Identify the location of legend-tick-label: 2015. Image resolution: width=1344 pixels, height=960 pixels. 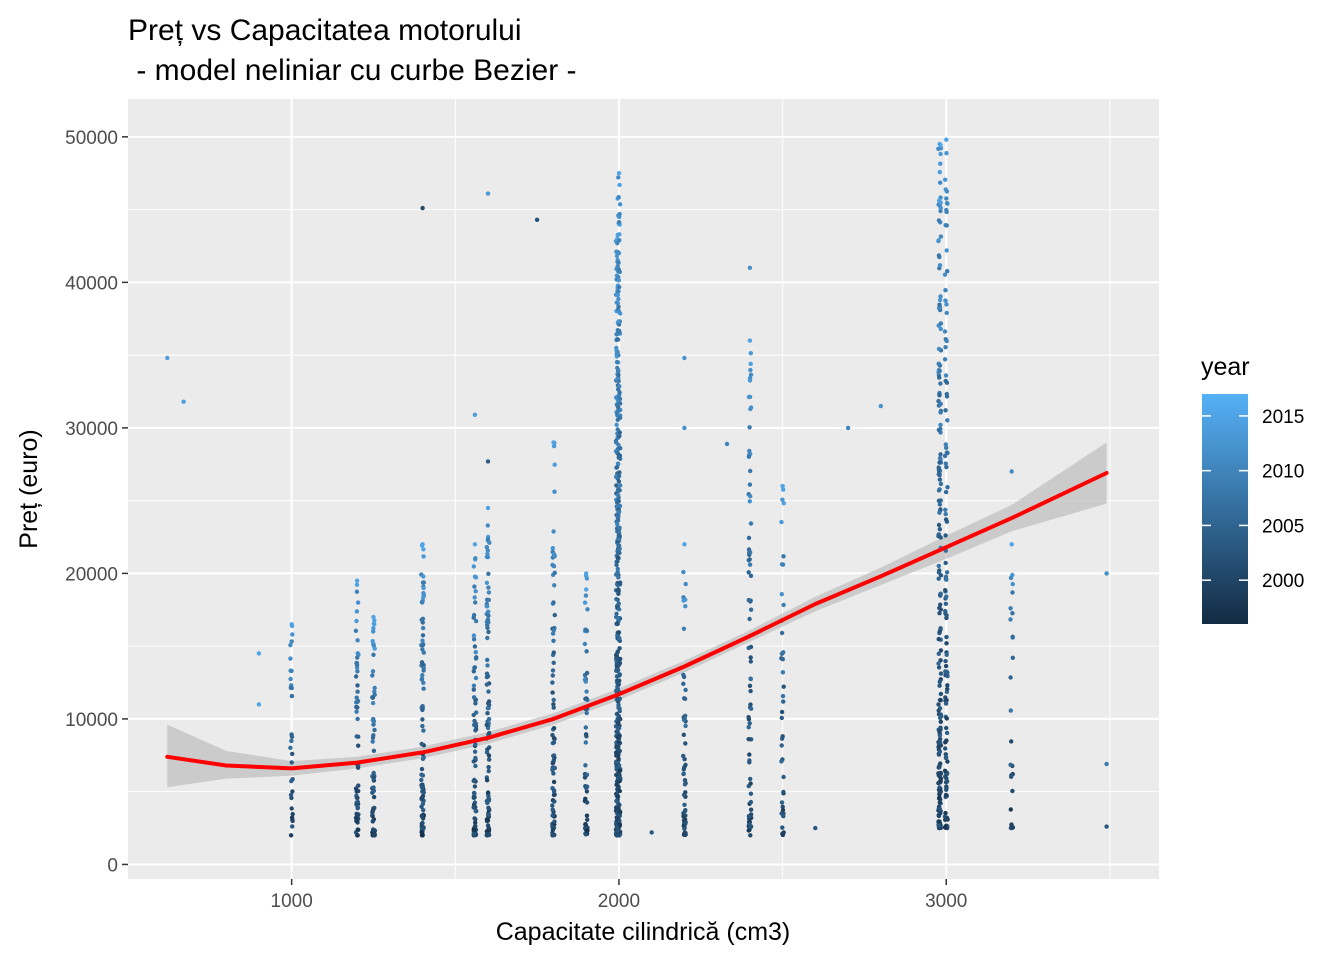
(1283, 417).